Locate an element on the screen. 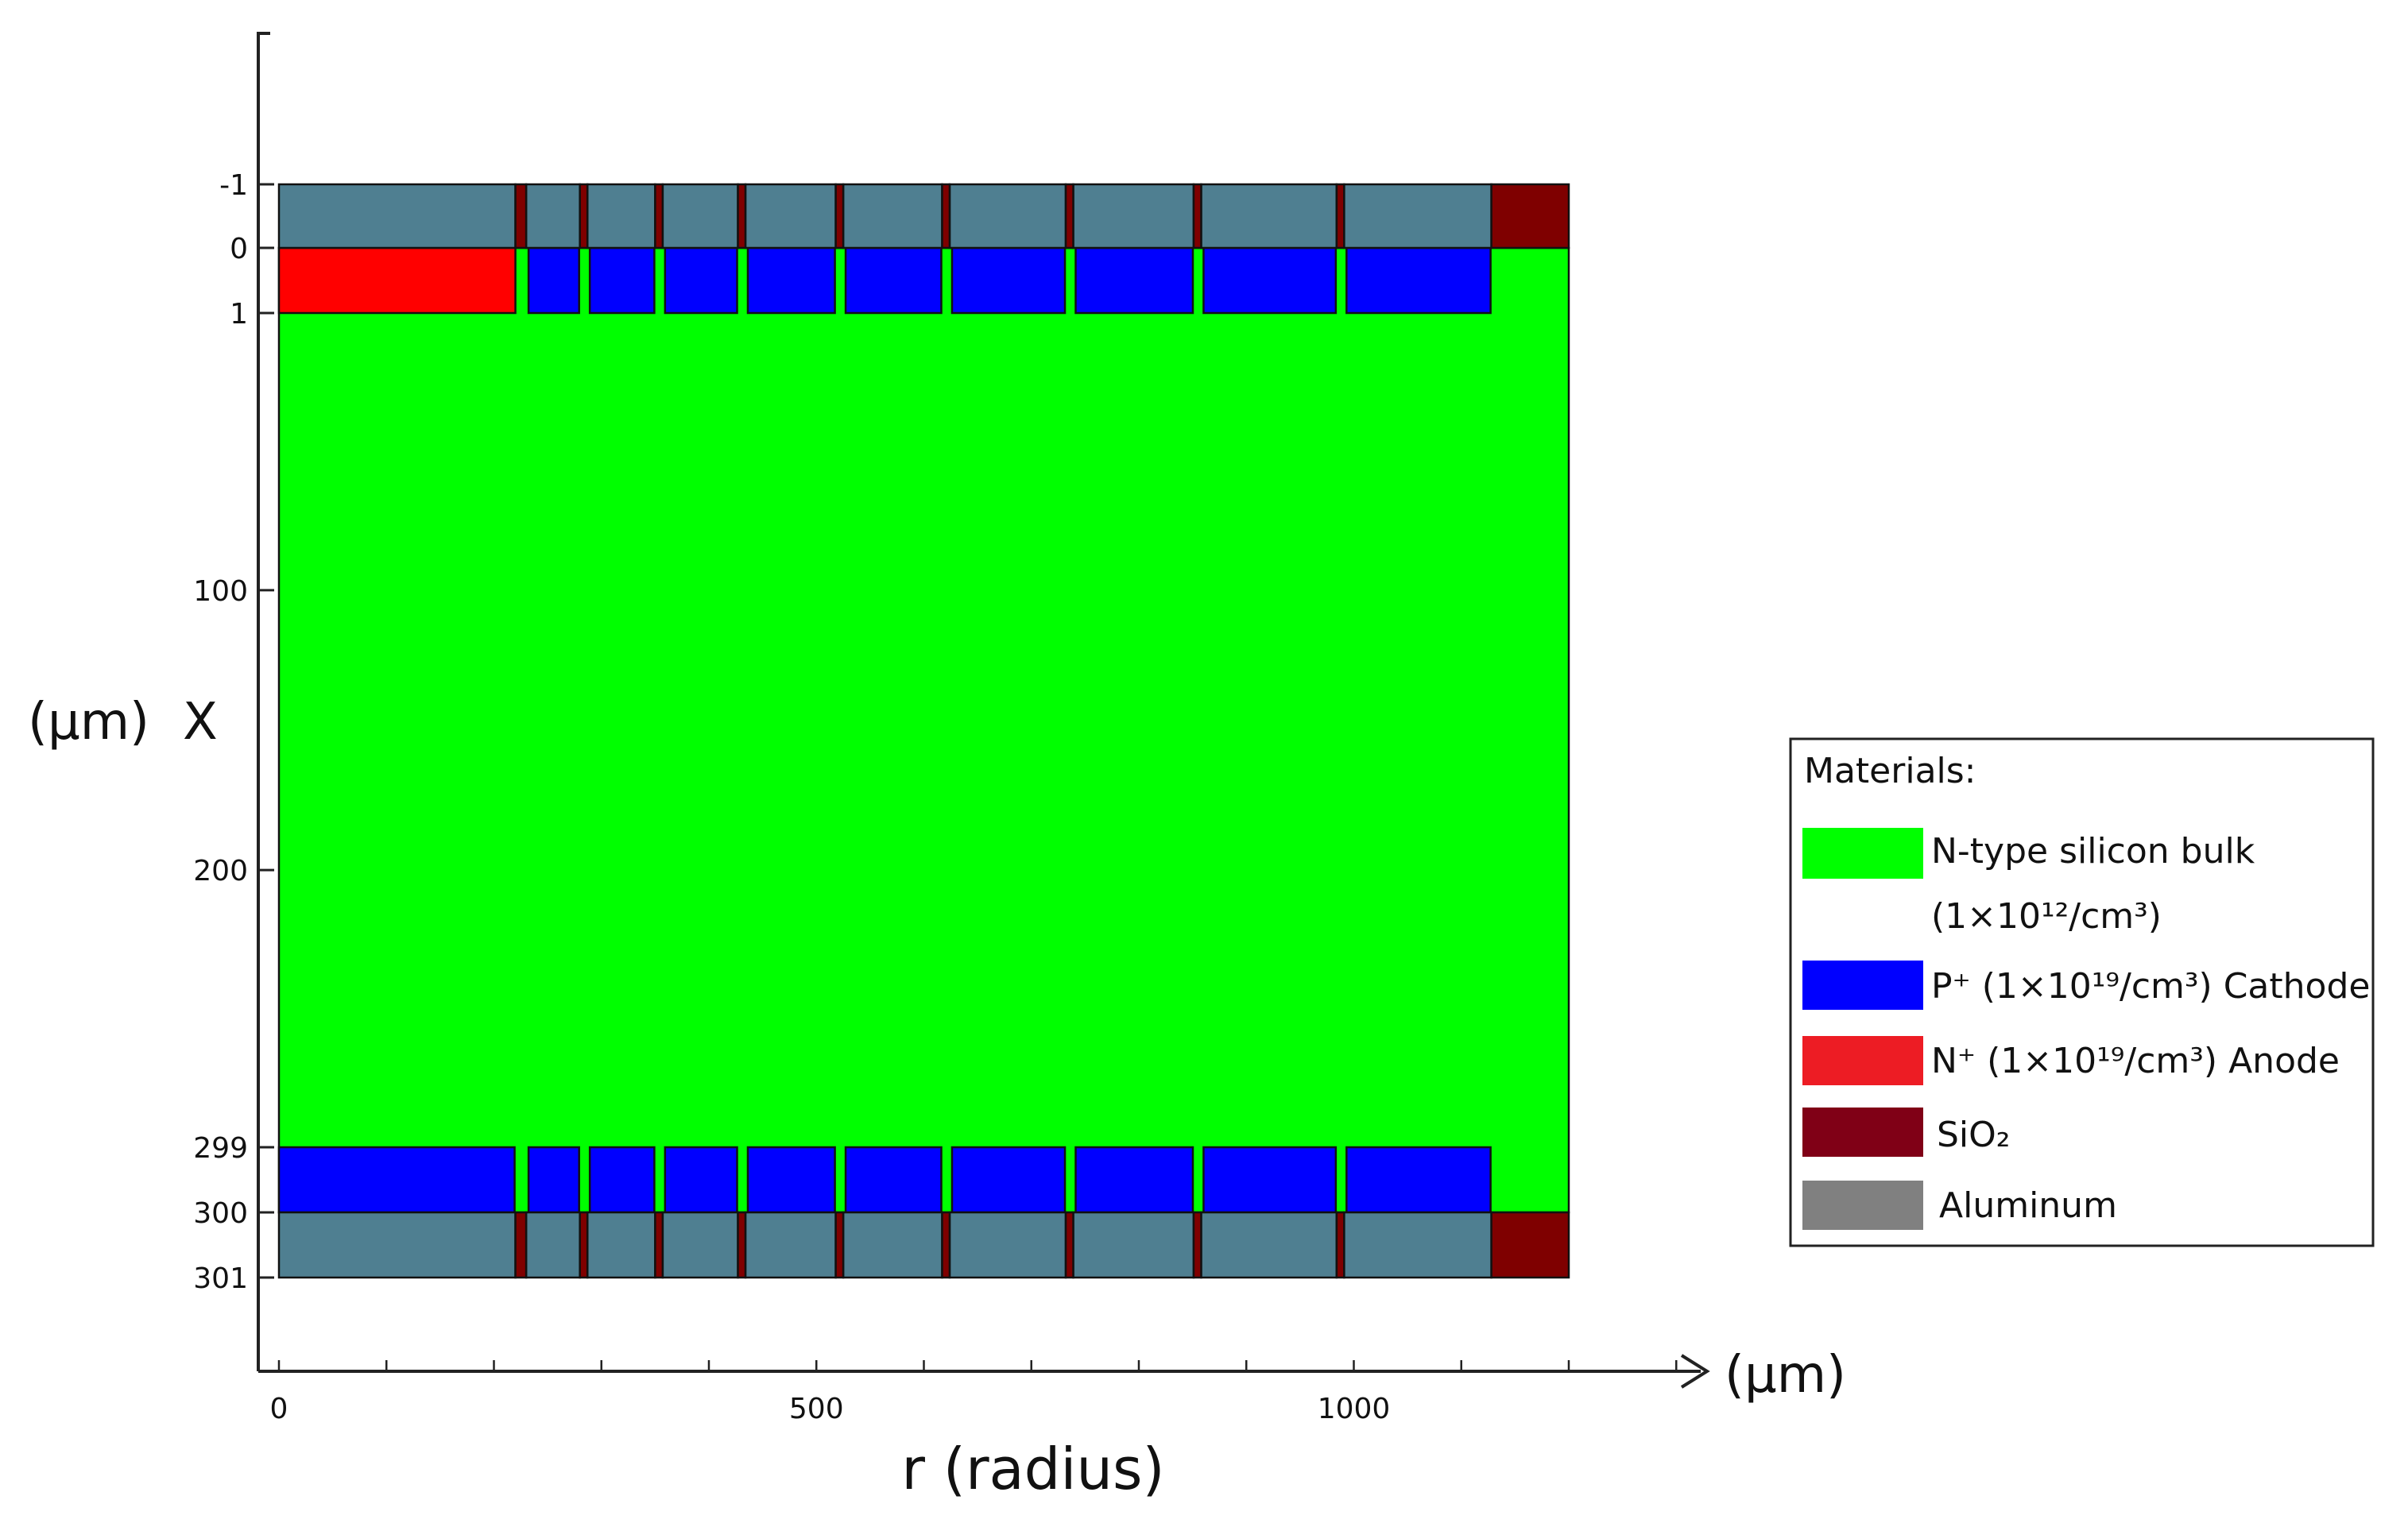 The image size is (2408, 1527). legend-swatch-aluminum is located at coordinates (1863, 1205).